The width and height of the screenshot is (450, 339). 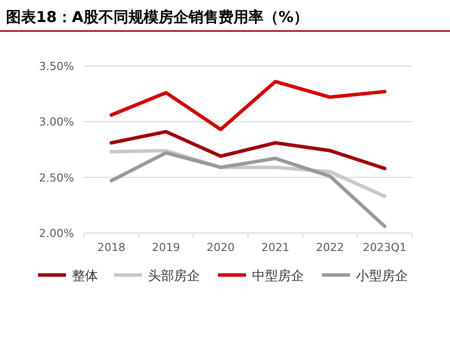 I want to click on x-tick-label: 2020, so click(x=220, y=247).